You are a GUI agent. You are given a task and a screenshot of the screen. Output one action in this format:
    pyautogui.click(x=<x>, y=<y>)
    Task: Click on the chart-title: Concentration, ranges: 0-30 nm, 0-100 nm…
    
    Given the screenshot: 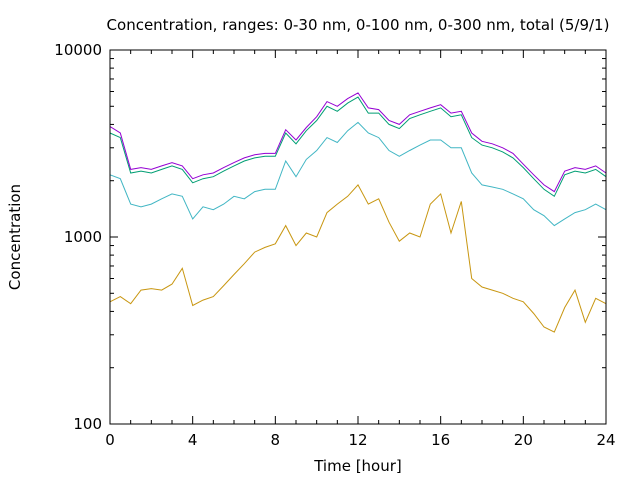 What is the action you would take?
    pyautogui.click(x=358, y=25)
    